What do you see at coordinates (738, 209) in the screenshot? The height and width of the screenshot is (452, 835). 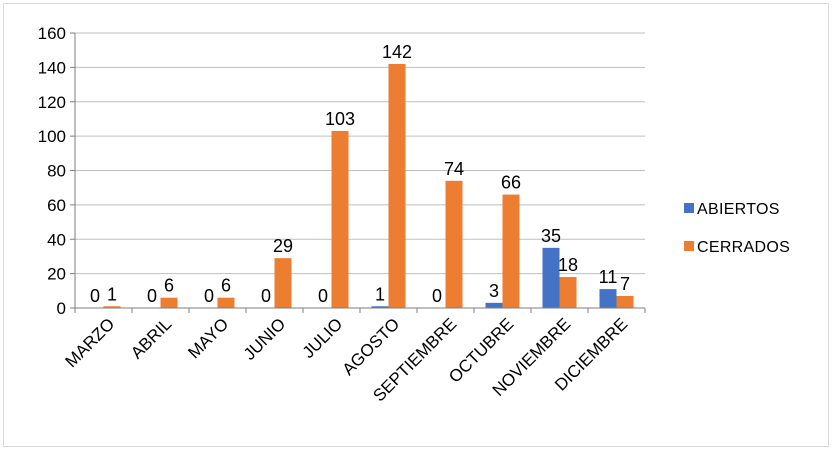 I see `legend-label: ABIERTOS` at bounding box center [738, 209].